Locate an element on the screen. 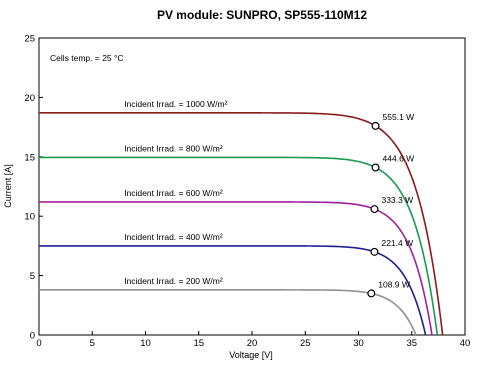 This screenshot has height=368, width=478. y-tick-label: 5 is located at coordinates (32, 276).